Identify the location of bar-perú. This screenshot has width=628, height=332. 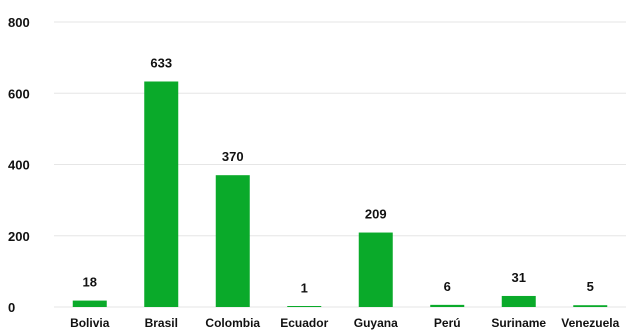
(447, 305).